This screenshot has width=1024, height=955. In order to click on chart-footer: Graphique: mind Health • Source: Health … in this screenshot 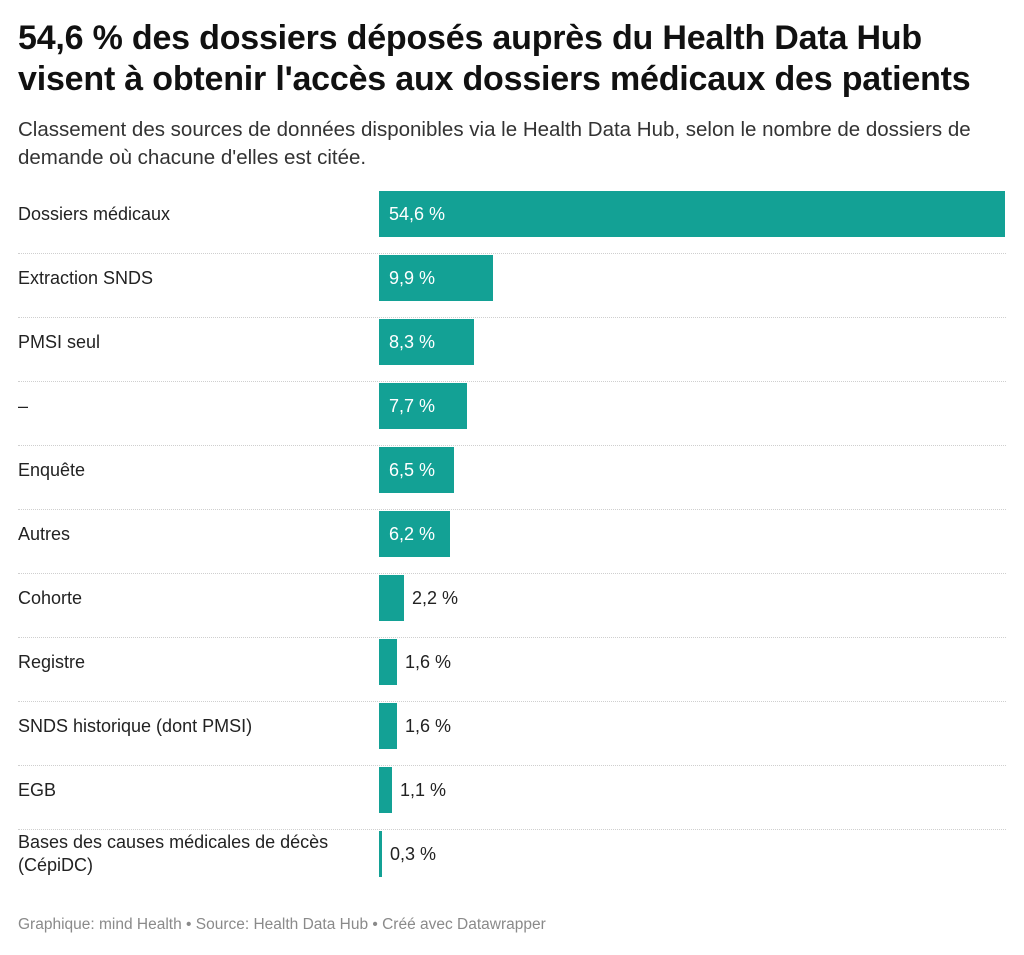, I will do `click(282, 924)`.